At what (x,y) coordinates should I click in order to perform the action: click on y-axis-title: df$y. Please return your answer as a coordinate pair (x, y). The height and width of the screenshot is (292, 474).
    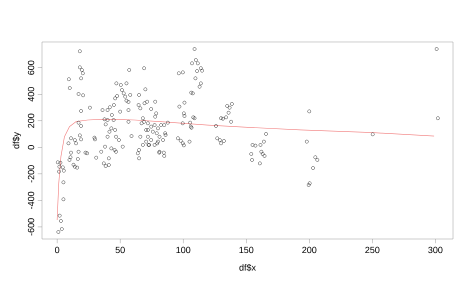
    Looking at the image, I should click on (17, 140).